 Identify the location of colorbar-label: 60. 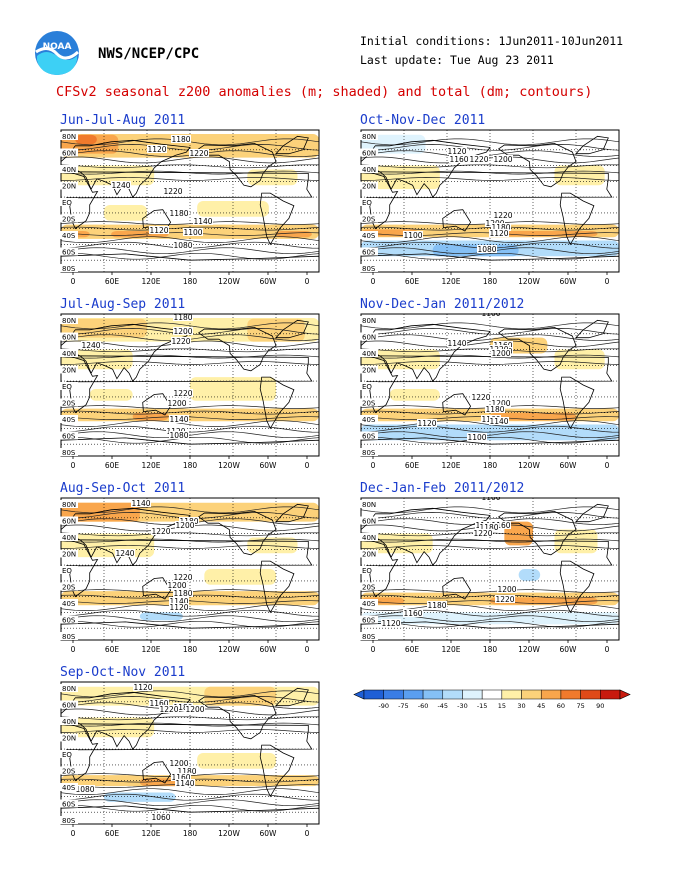
(561, 706).